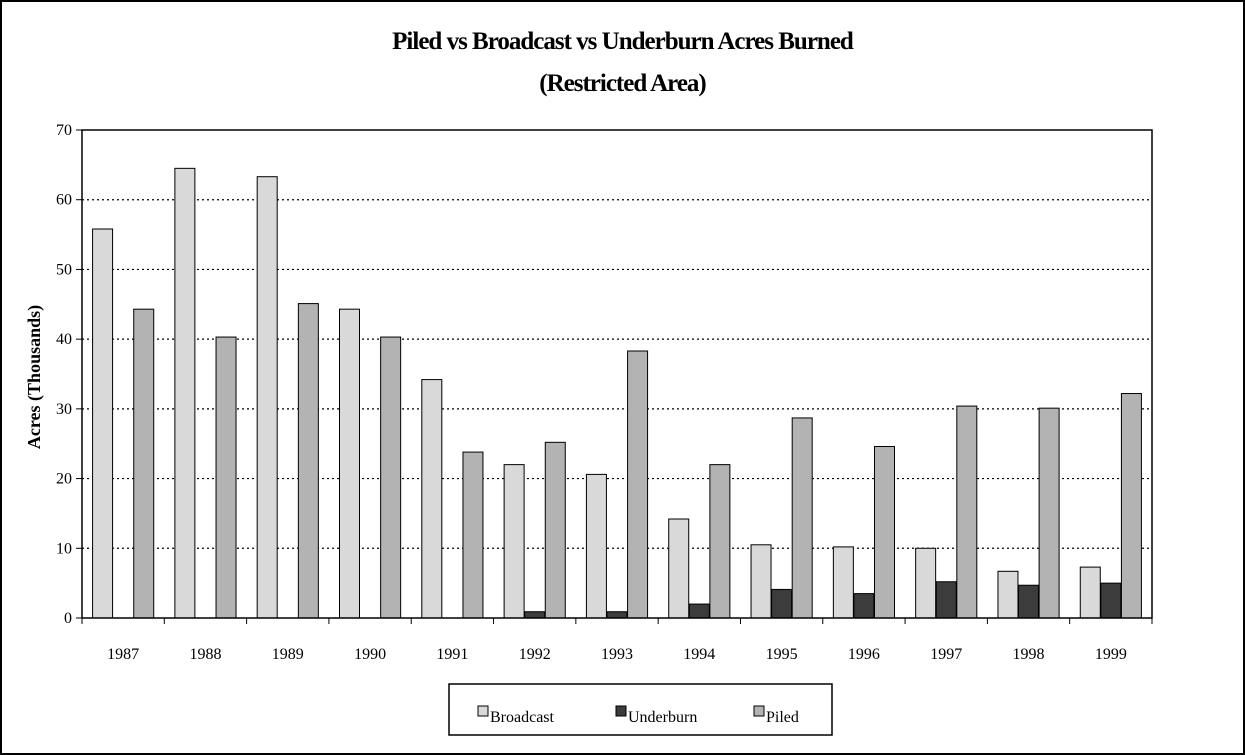 The image size is (1245, 755). What do you see at coordinates (64, 339) in the screenshot?
I see `y-tick-label: 40` at bounding box center [64, 339].